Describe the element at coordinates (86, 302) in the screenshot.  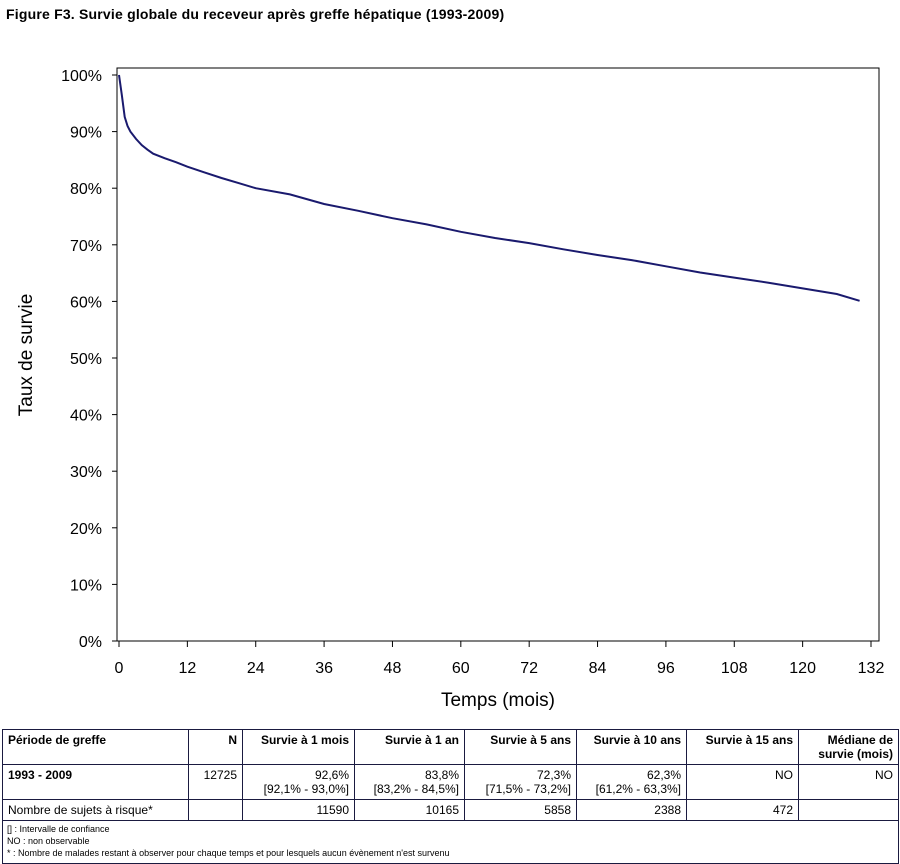
I see `y-tick-label: 60%` at that location.